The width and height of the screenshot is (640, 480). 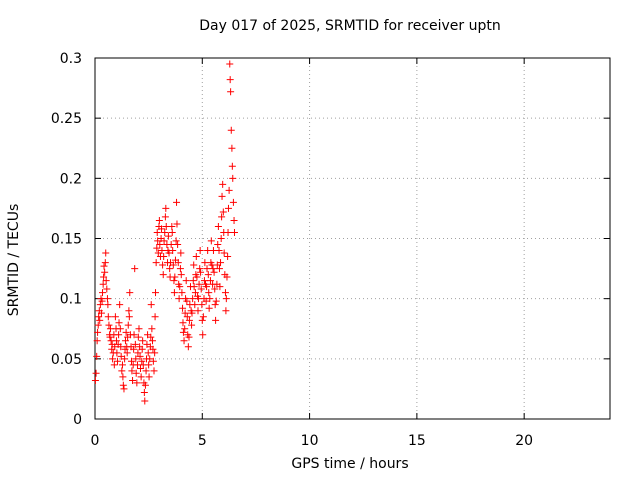 I want to click on x-axis-label: GPS time / hours, so click(x=350, y=464).